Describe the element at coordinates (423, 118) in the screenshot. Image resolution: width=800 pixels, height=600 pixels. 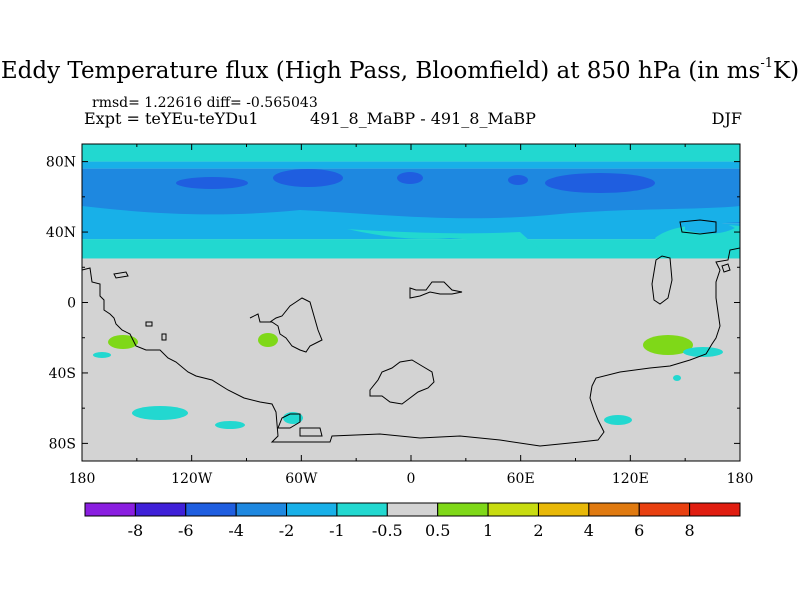
I see `case-label: 491_8_MaBP - 491_8_MaBP` at that location.